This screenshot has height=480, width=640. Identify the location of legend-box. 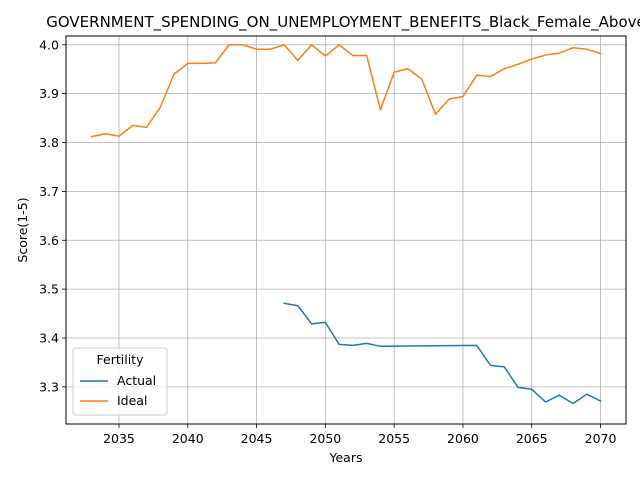
(120, 381).